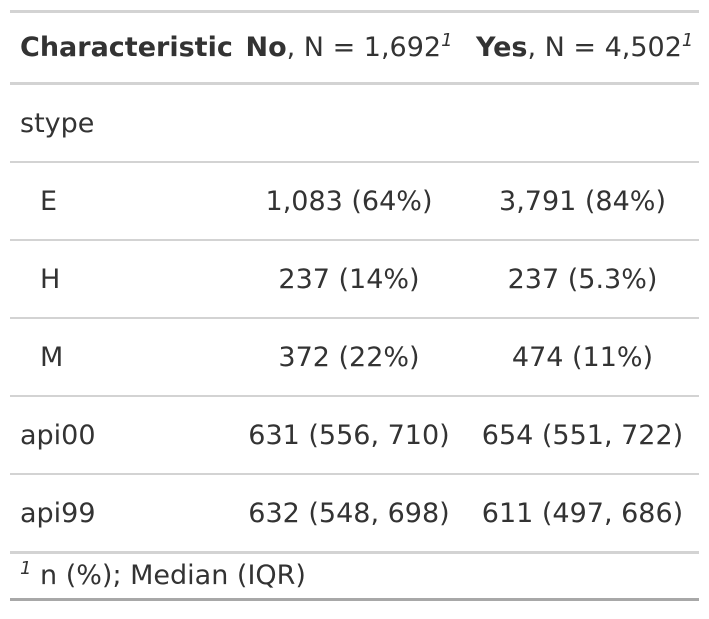  I want to click on cell-api99-no: 632 (548, 698), so click(349, 513).